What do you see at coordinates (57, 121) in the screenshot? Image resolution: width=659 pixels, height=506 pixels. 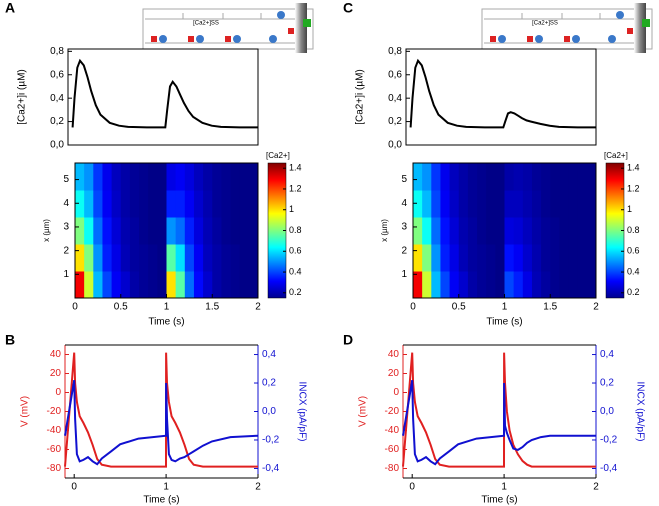 I see `y-tick-label: 0,2` at bounding box center [57, 121].